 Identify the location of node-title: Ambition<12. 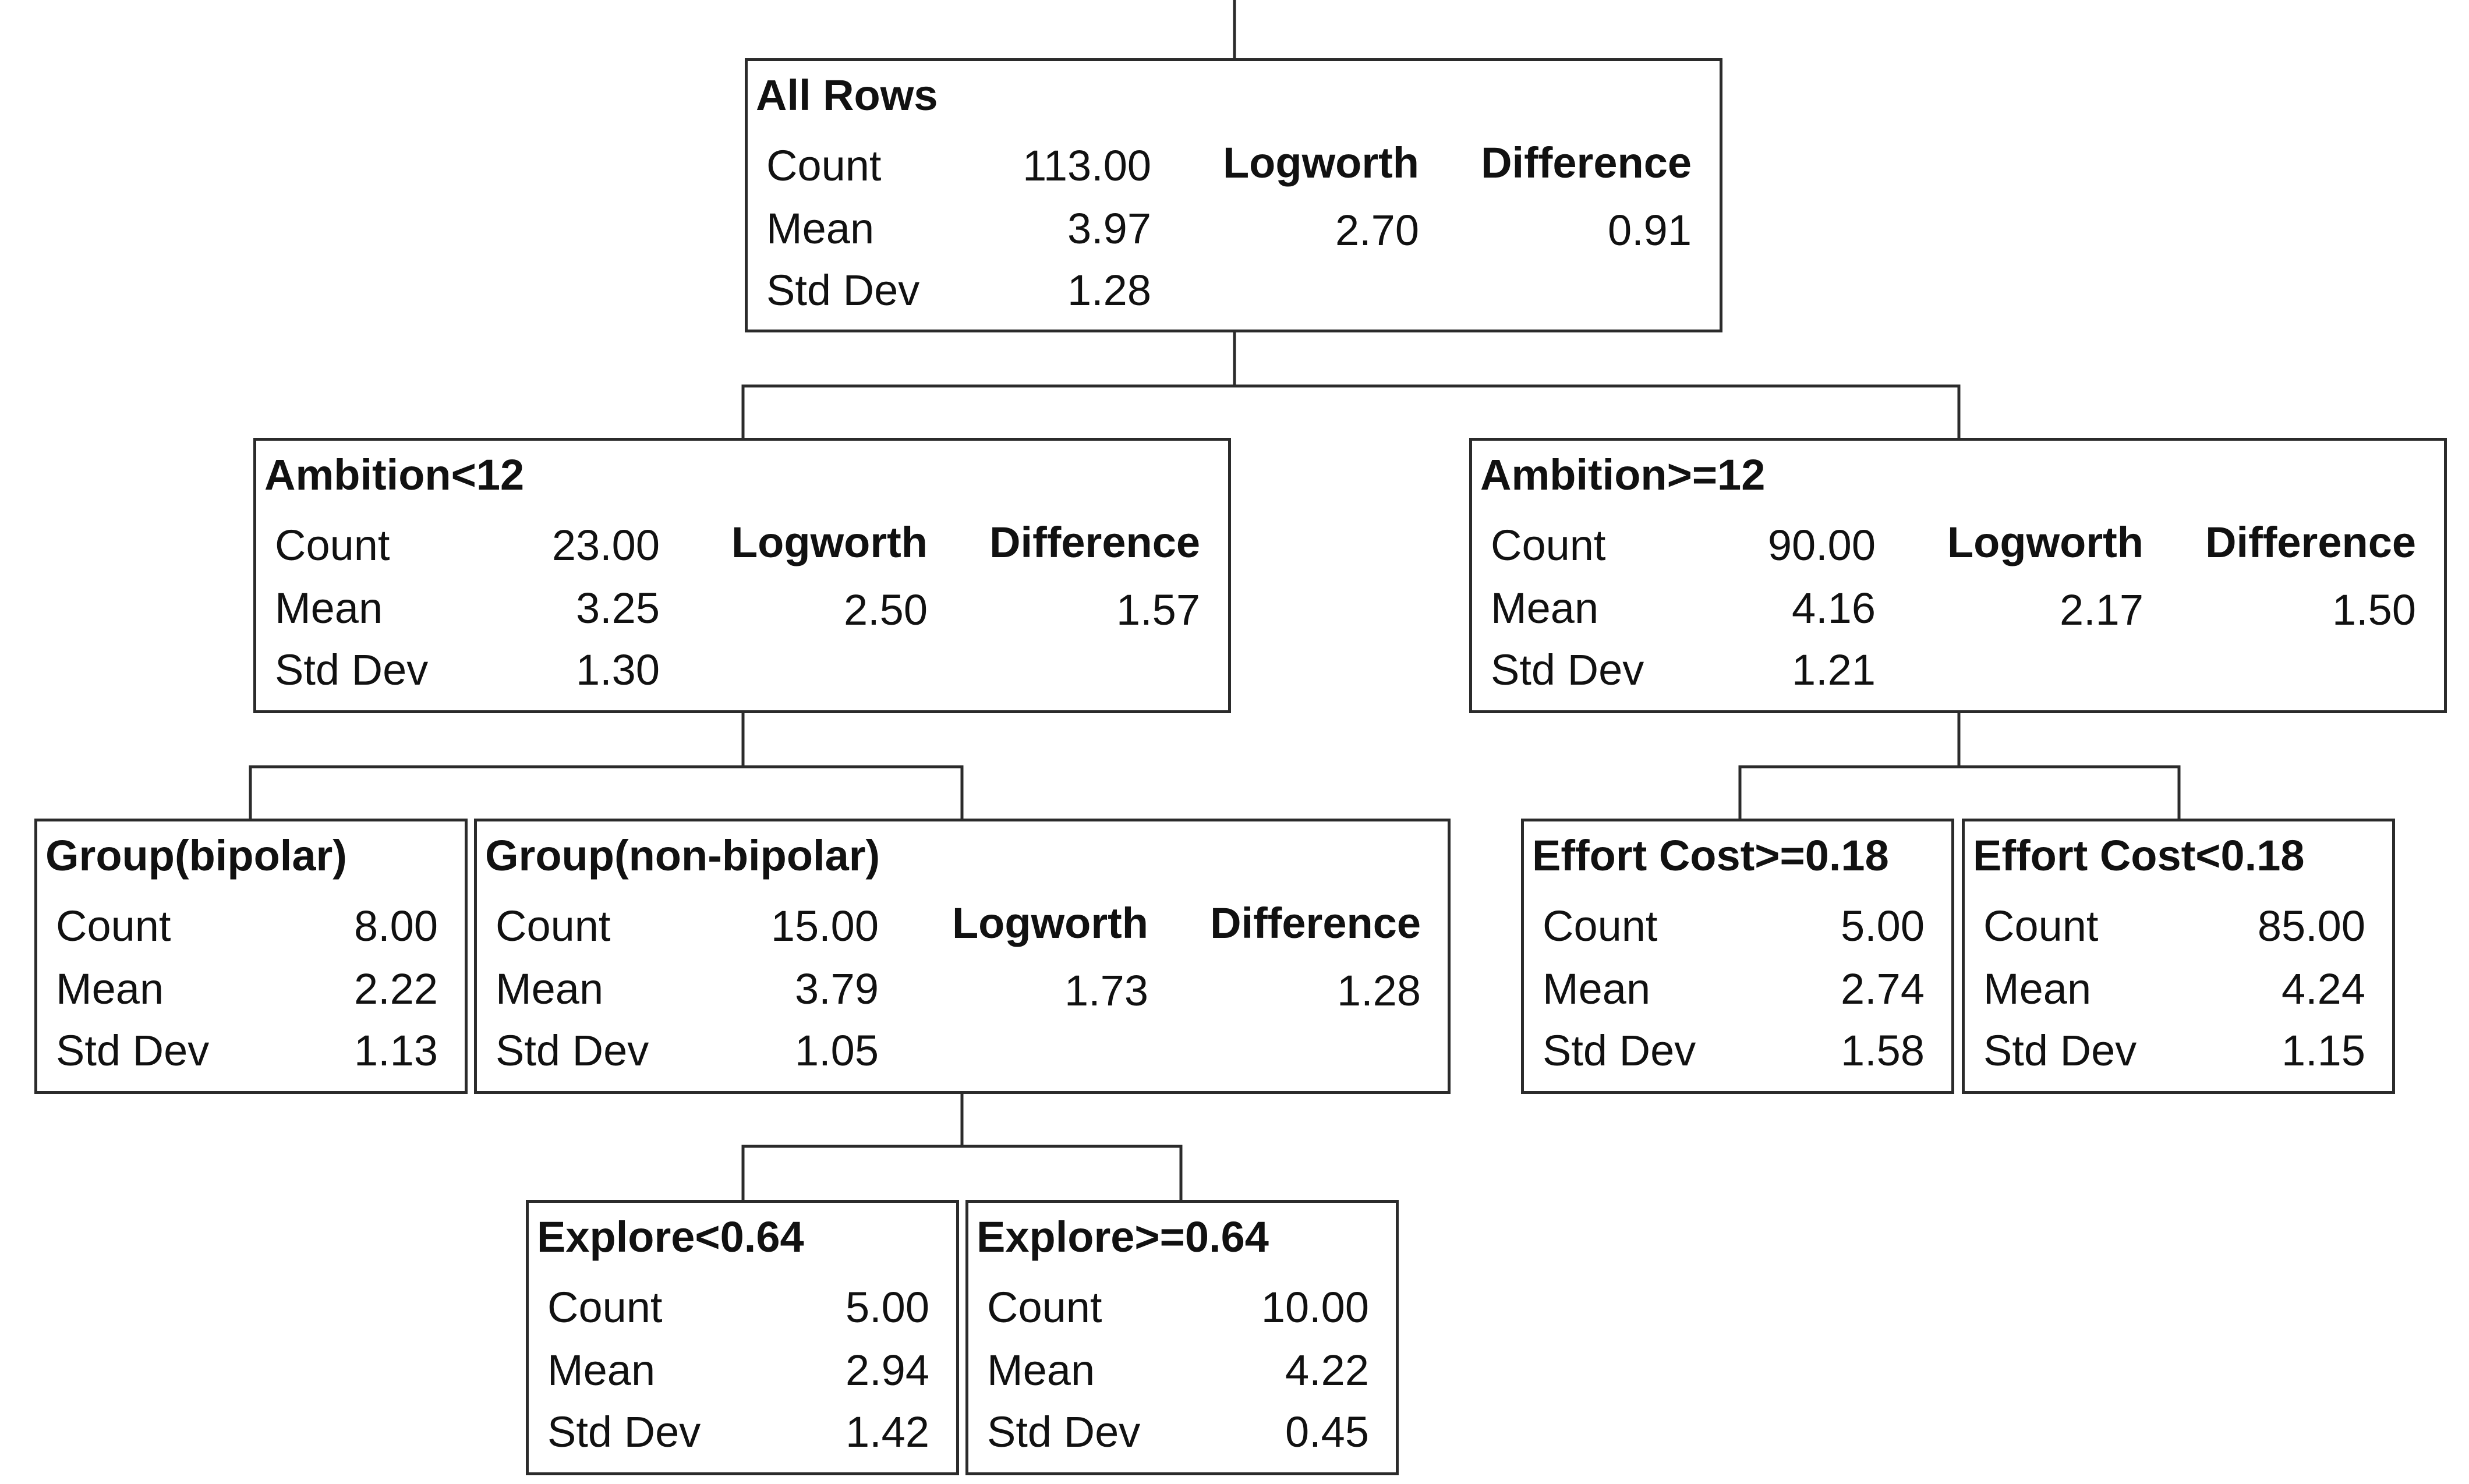
(394, 475).